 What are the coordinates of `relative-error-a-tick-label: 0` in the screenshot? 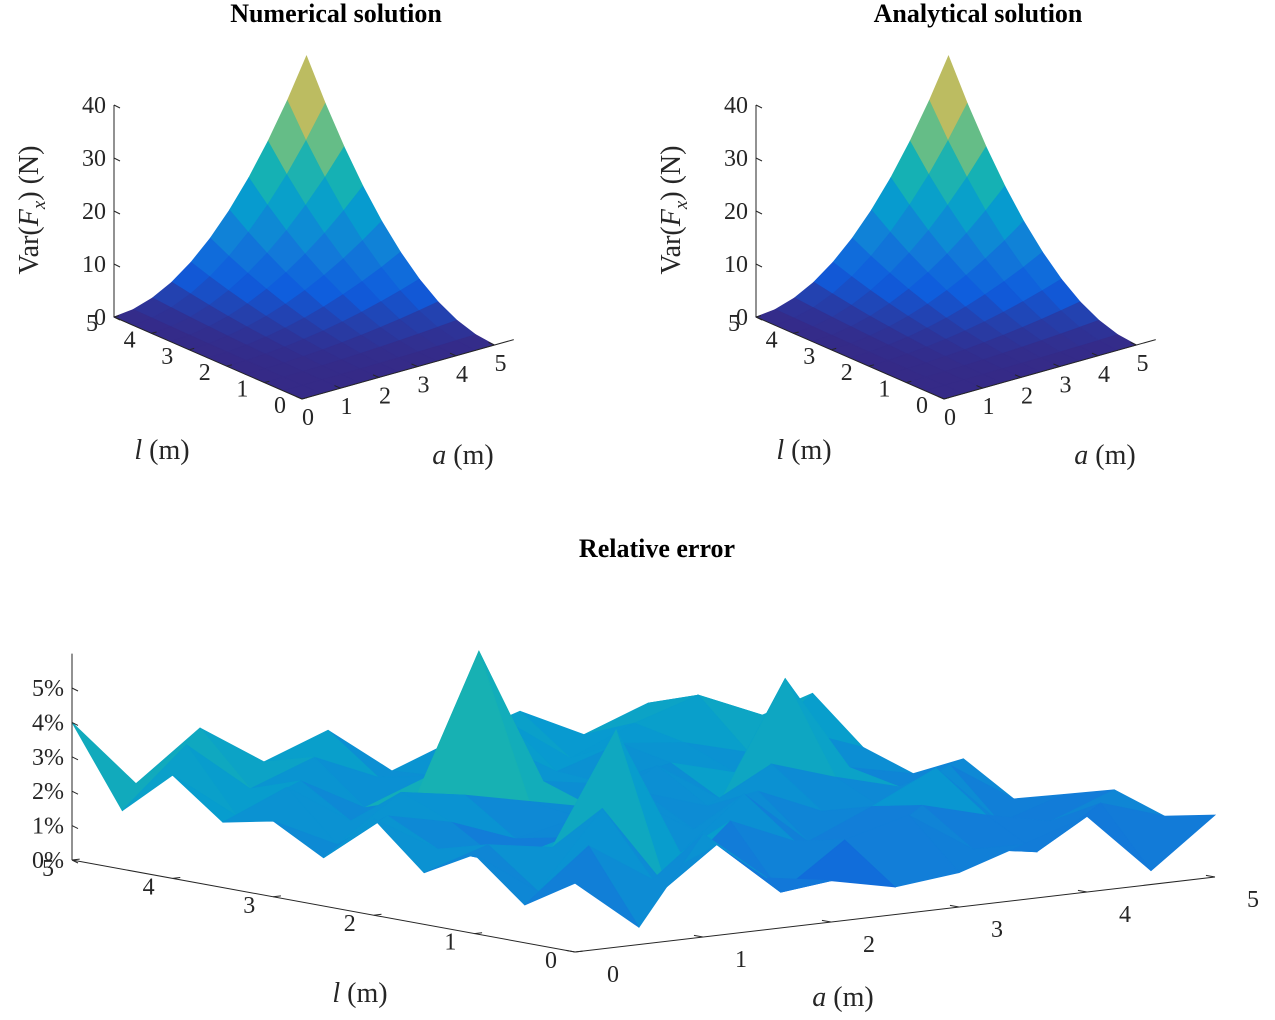 It's located at (613, 975).